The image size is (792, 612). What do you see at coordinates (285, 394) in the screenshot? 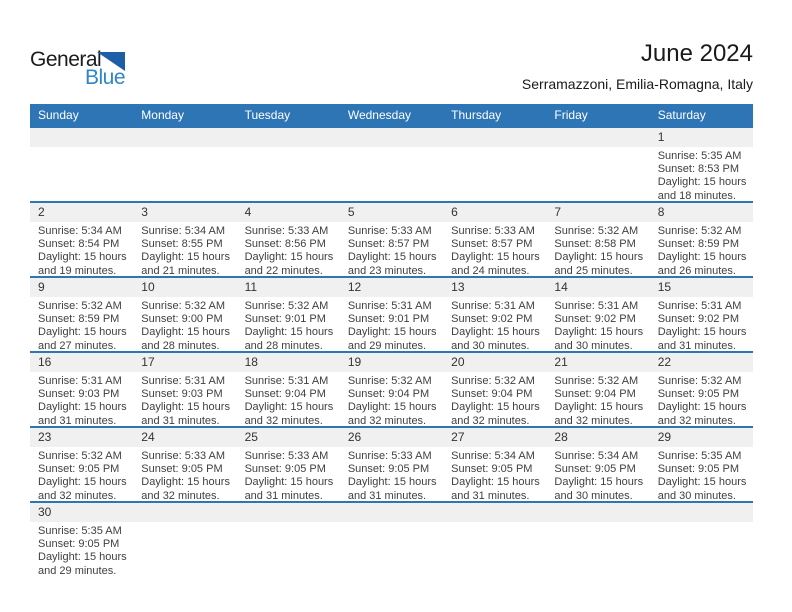
I see `sunset-text: Sunset: 9:04 PM` at bounding box center [285, 394].